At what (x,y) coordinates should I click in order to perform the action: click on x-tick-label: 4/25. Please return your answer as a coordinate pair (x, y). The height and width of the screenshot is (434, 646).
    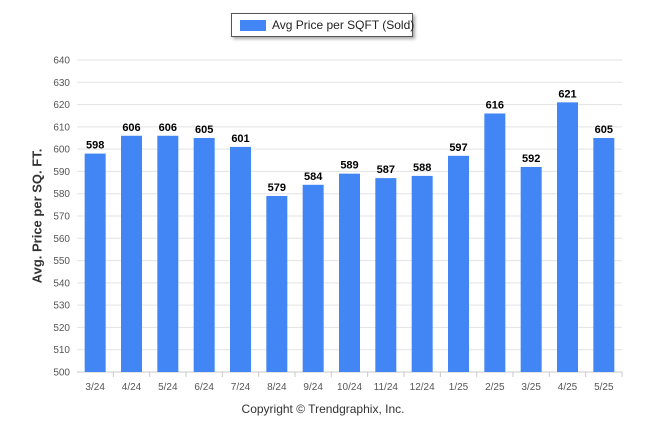
    Looking at the image, I should click on (568, 387).